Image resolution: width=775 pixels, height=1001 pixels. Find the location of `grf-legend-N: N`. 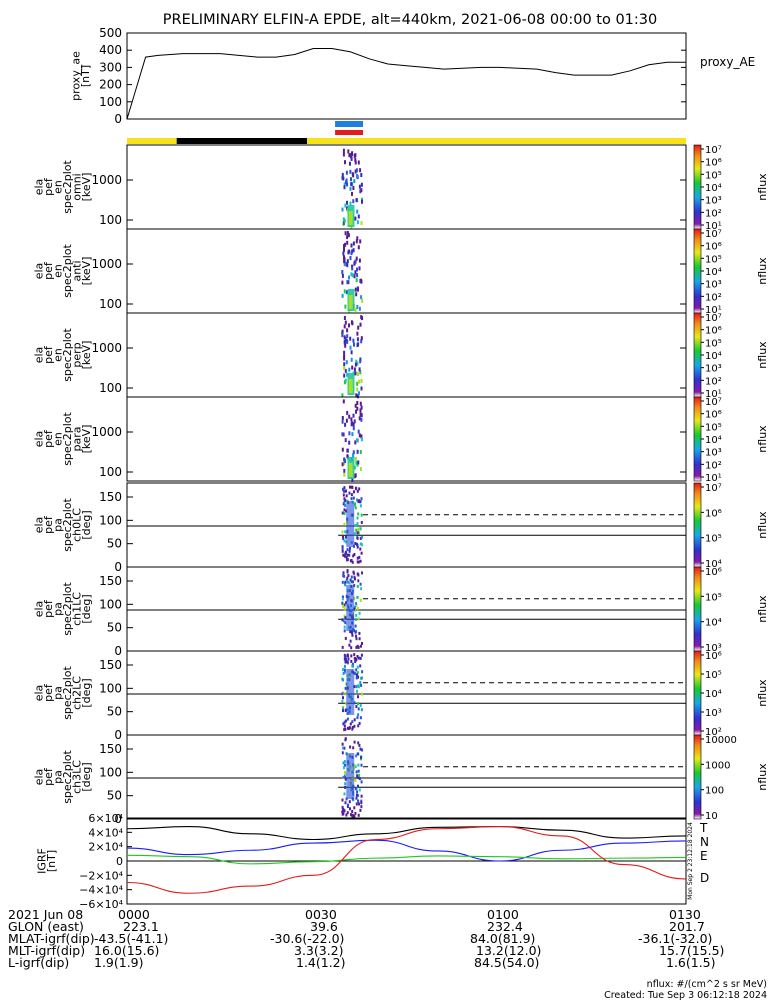

grf-legend-N: N is located at coordinates (704, 842).